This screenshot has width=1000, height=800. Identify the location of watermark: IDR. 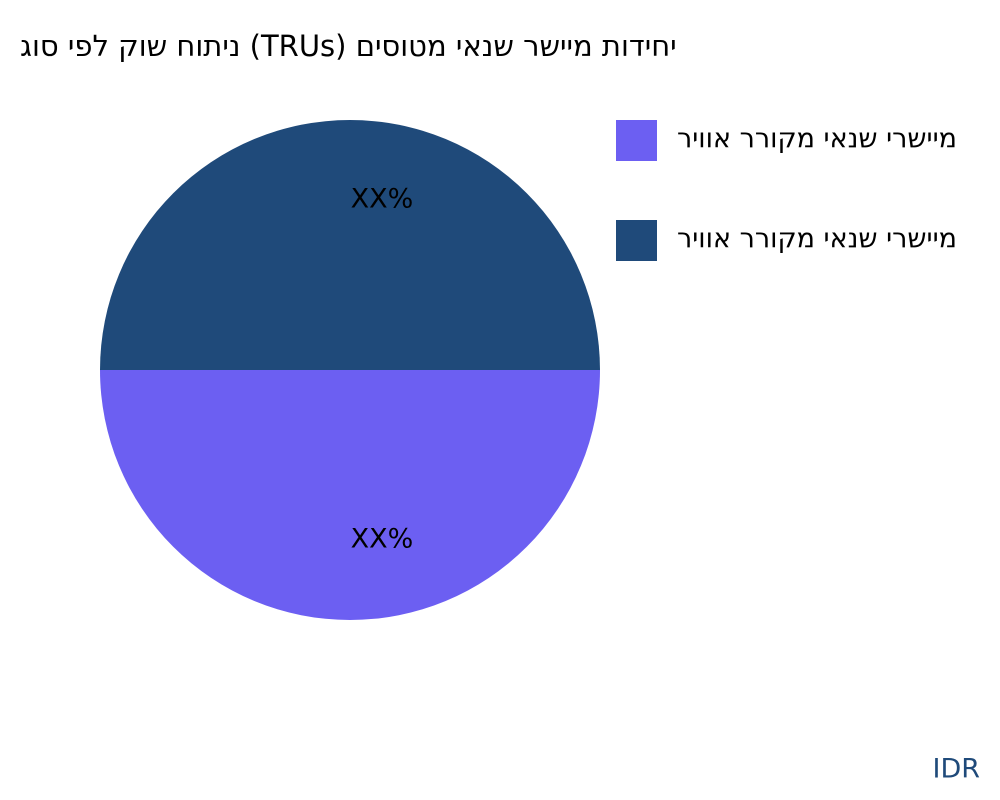
(956, 769).